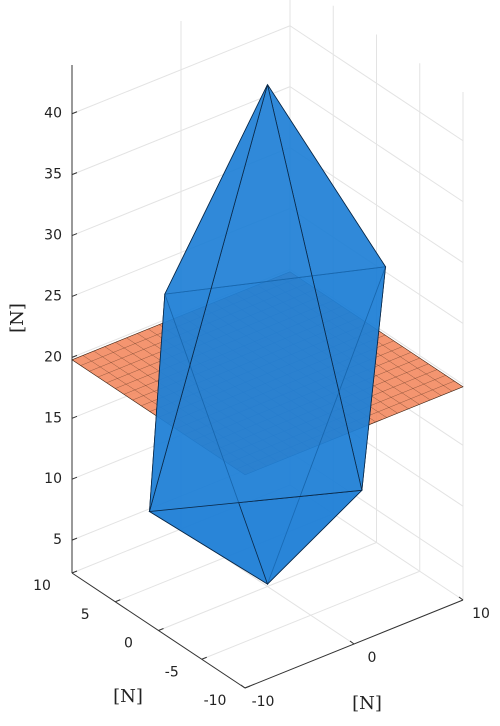 The width and height of the screenshot is (500, 726). What do you see at coordinates (481, 614) in the screenshot?
I see `x-tick-label: 10` at bounding box center [481, 614].